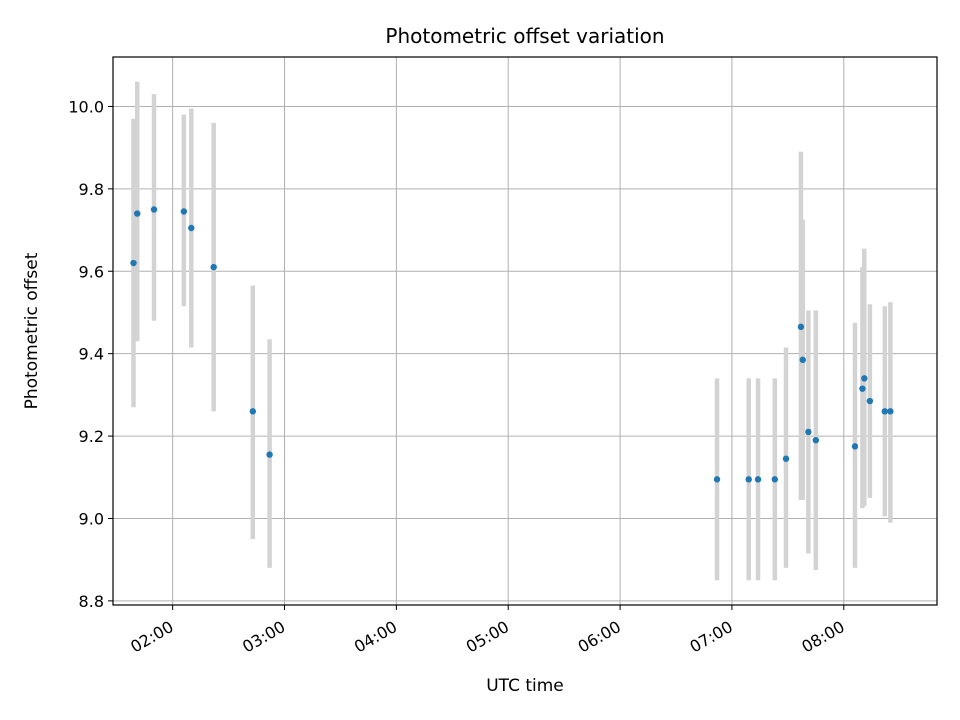 The height and width of the screenshot is (720, 960). I want to click on y-tick-label: 9.8, so click(91, 189).